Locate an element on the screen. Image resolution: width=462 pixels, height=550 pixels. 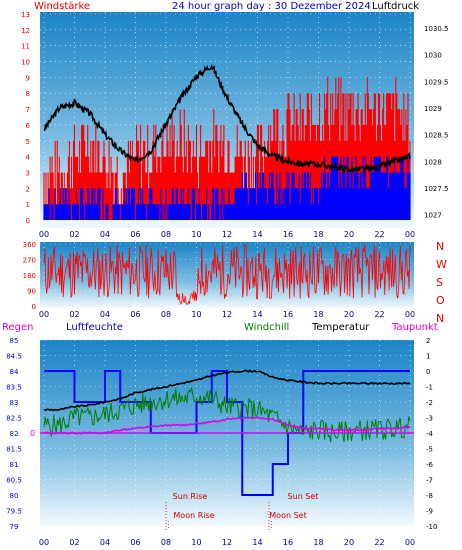
astronomy-annotations: Sun Rise Moon Rise Sun Set Moon Set is located at coordinates (241, 511).